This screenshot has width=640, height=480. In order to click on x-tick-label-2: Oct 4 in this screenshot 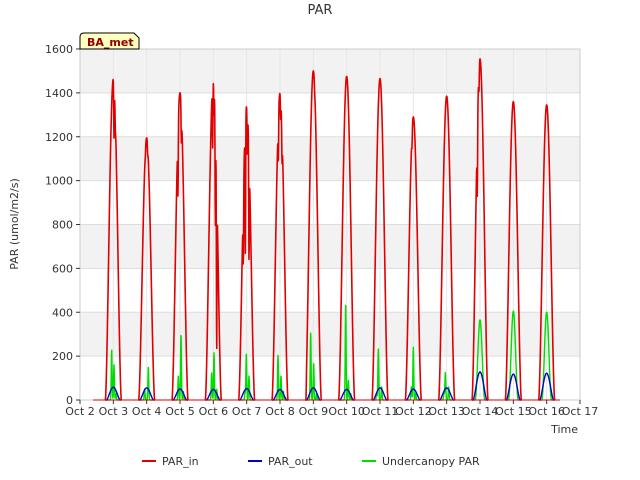, I will do `click(147, 411)`.